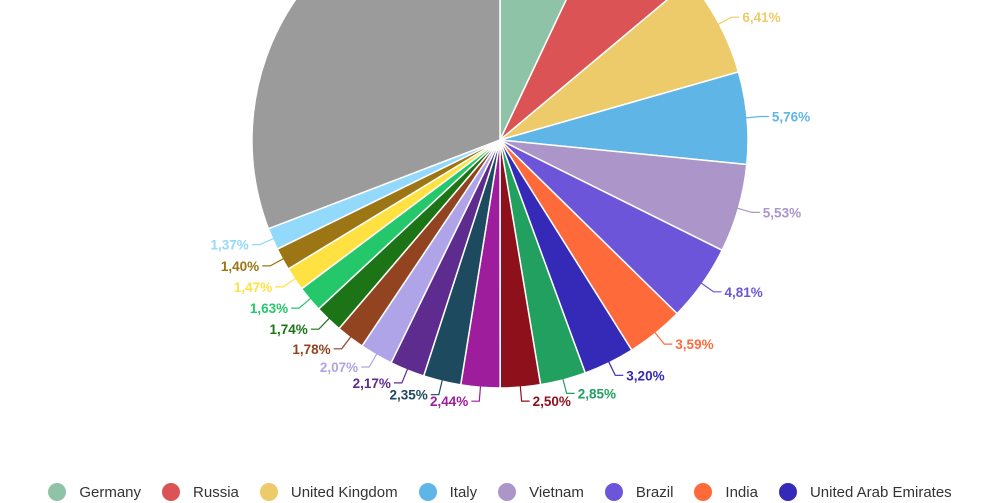 The image size is (1000, 503). Describe the element at coordinates (782, 212) in the screenshot. I see `data-label-vietnam: 5,53%` at that location.